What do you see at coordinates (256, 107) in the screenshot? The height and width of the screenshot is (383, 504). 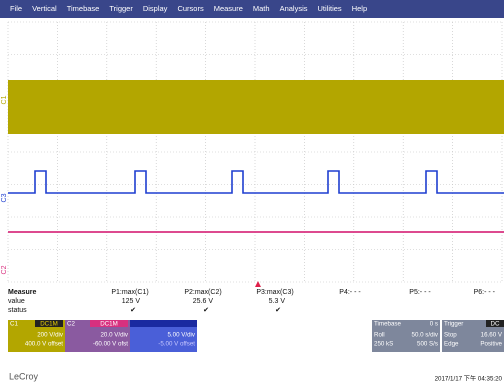 I see `trace-c1` at bounding box center [256, 107].